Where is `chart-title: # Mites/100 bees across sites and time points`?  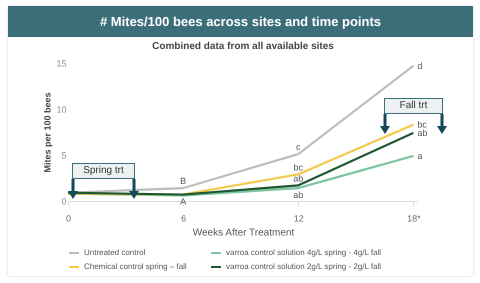 chart-title: # Mites/100 bees across sites and time points is located at coordinates (240, 21).